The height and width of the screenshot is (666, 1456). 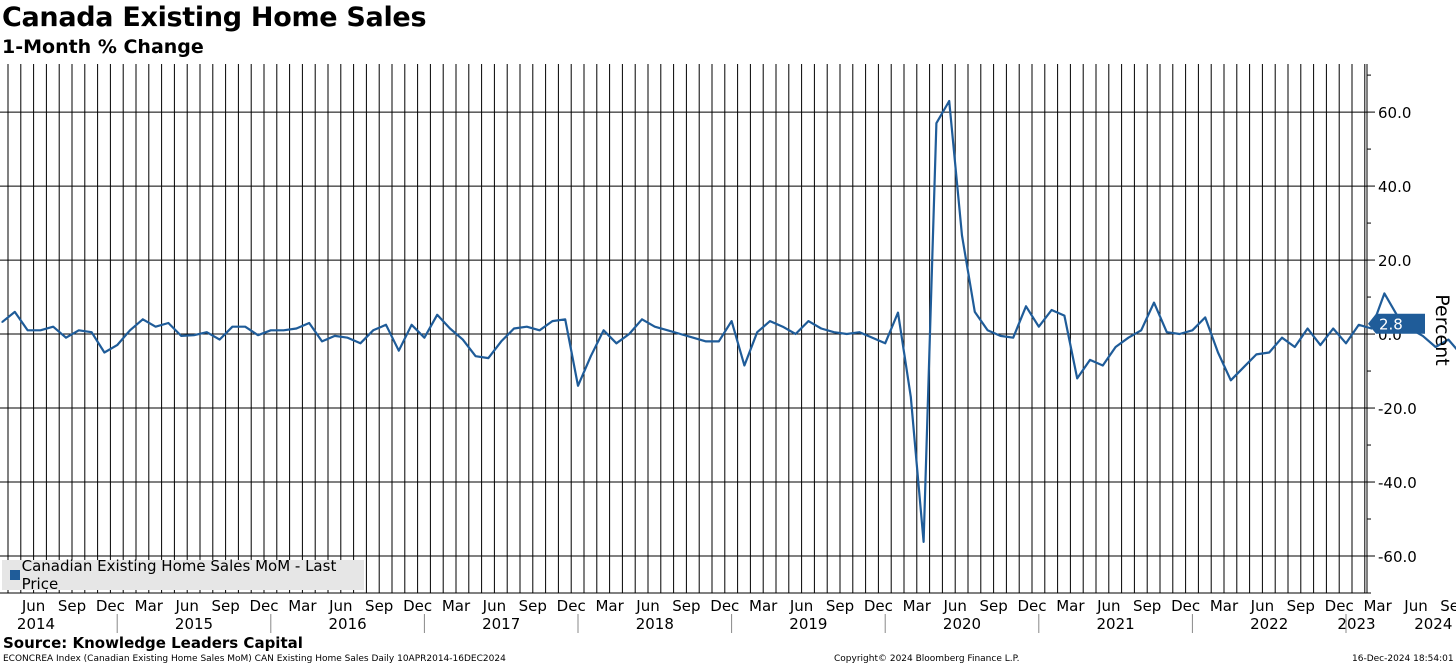 What do you see at coordinates (103, 47) in the screenshot?
I see `chart-subtitle: 1-Month % Change` at bounding box center [103, 47].